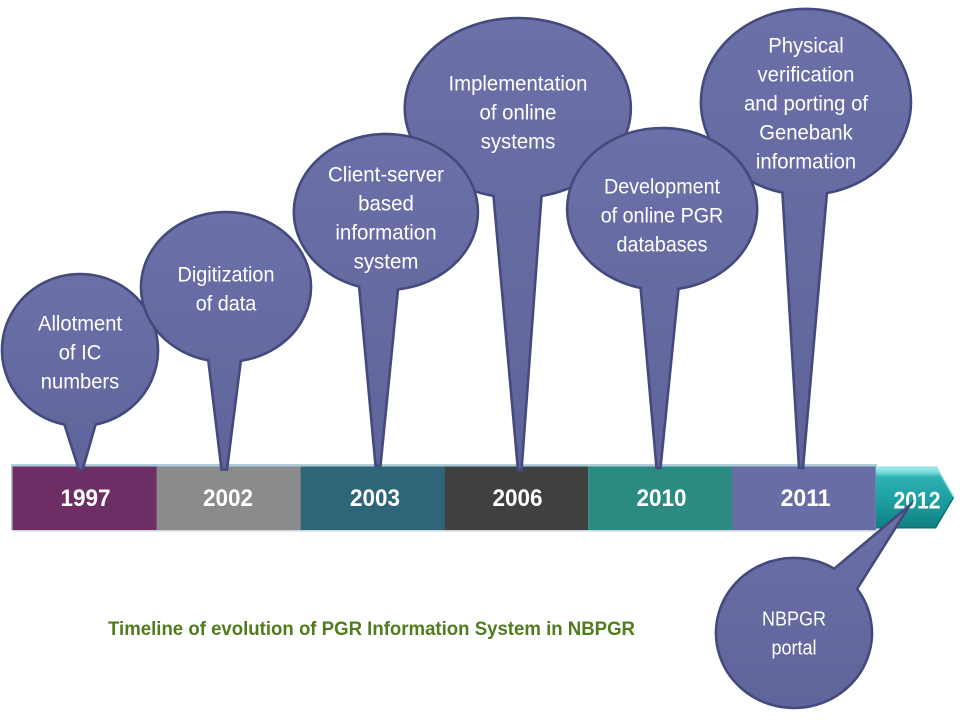 Image resolution: width=960 pixels, height=720 pixels. I want to click on svg-text: and porting of, so click(806, 104).